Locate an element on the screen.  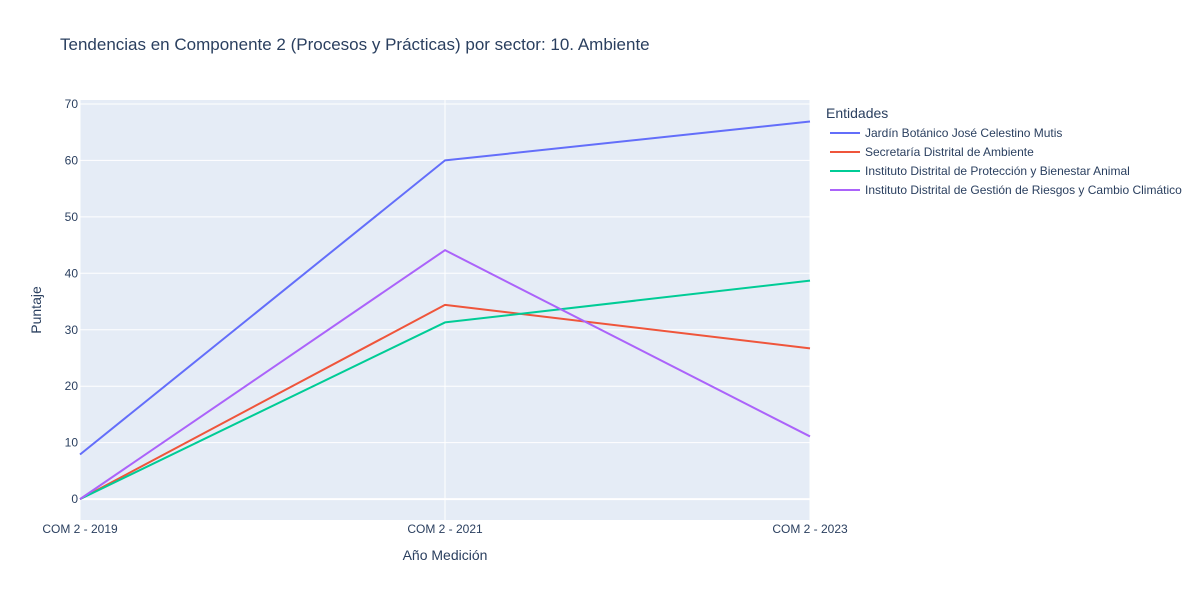
y-tick-label: 40 is located at coordinates (72, 273).